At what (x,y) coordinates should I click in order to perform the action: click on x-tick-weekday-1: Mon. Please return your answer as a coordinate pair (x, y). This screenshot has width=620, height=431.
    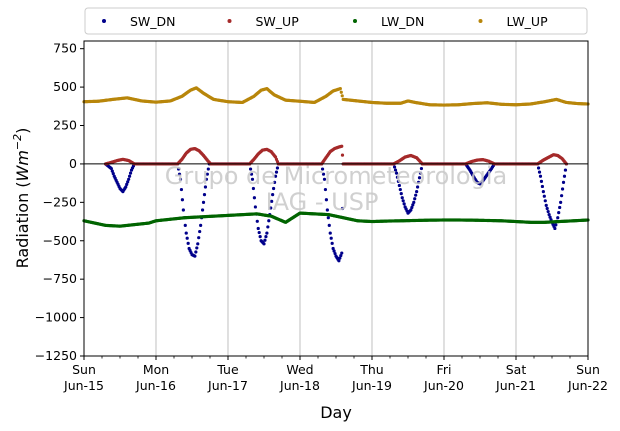
    Looking at the image, I should click on (156, 369).